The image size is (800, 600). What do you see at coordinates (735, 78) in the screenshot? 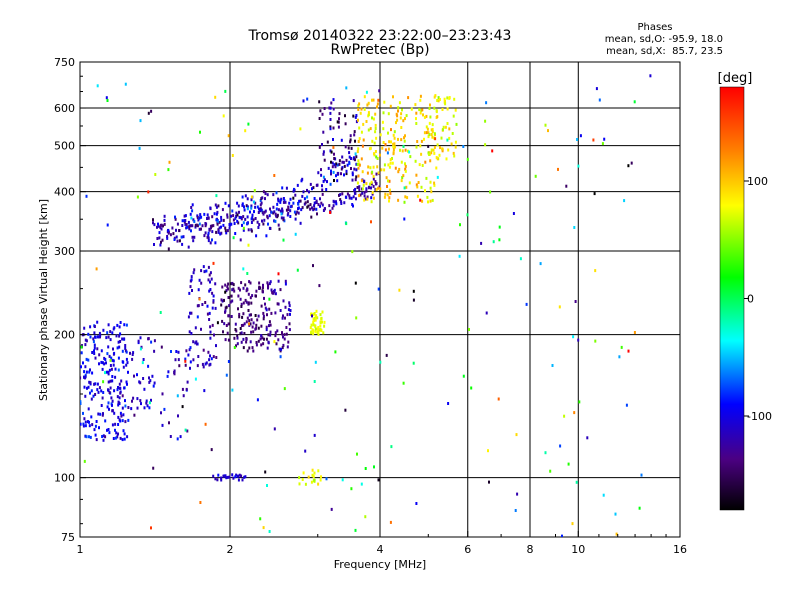
I see `colorbar-label: [deg]` at bounding box center [735, 78].